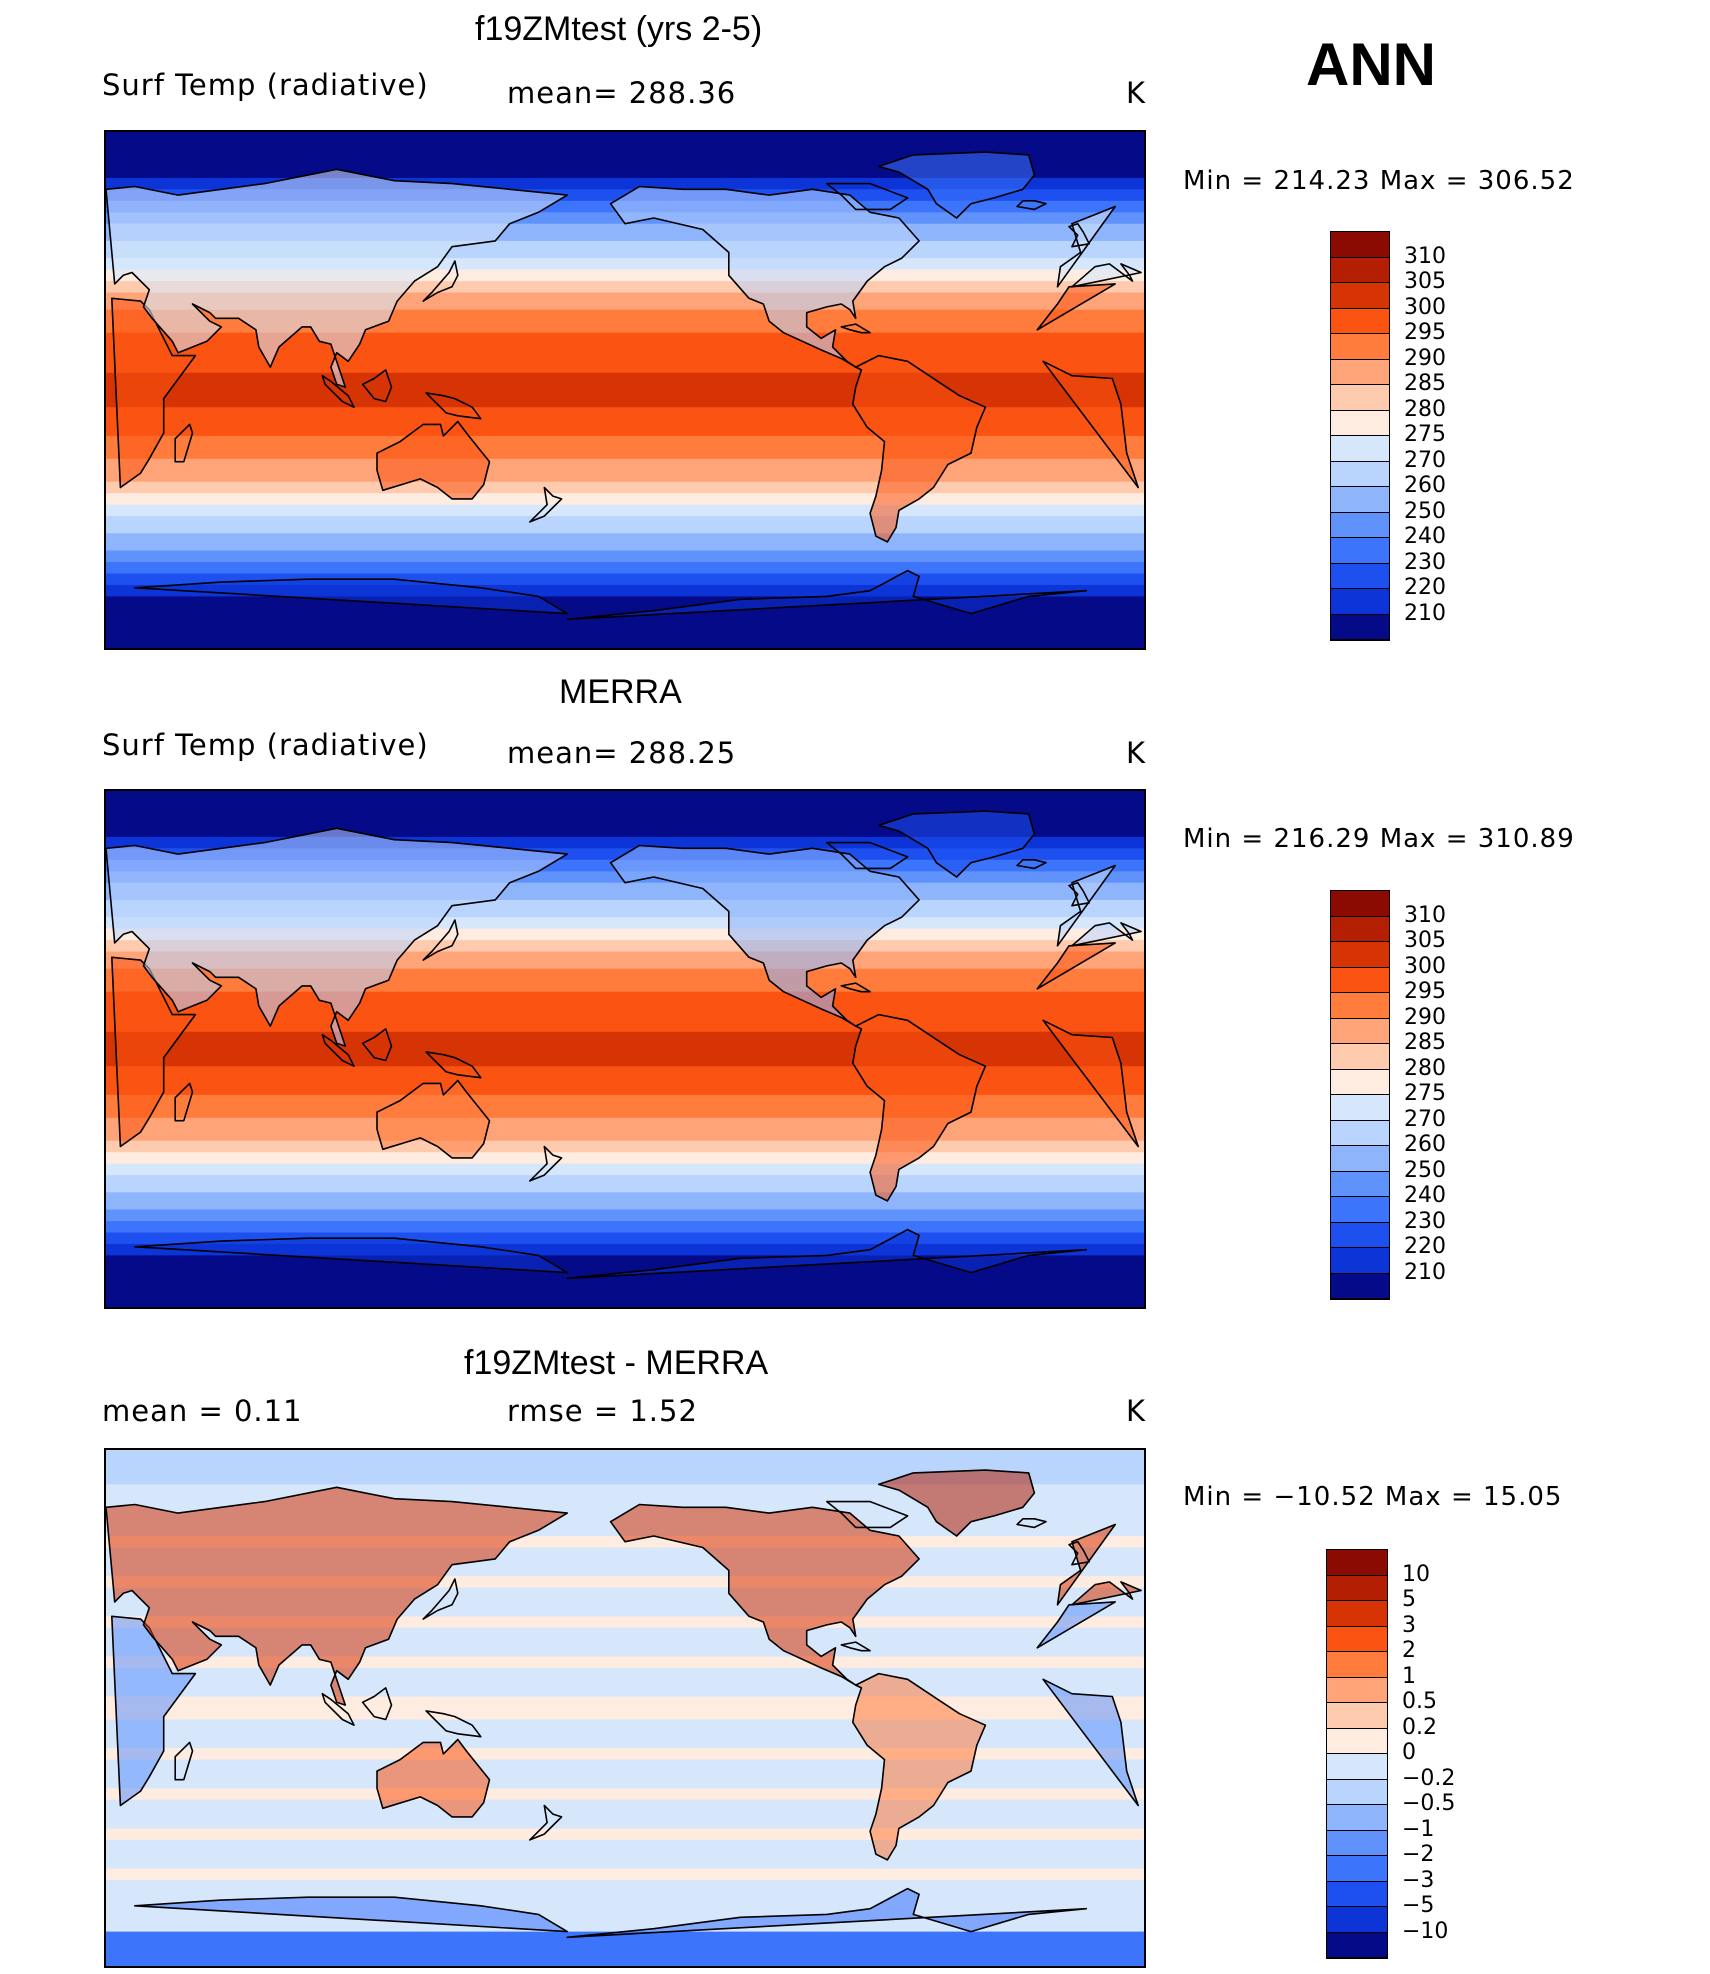 The height and width of the screenshot is (1974, 1710). Describe the element at coordinates (1031, 1523) in the screenshot. I see `coastline-iceland` at that location.